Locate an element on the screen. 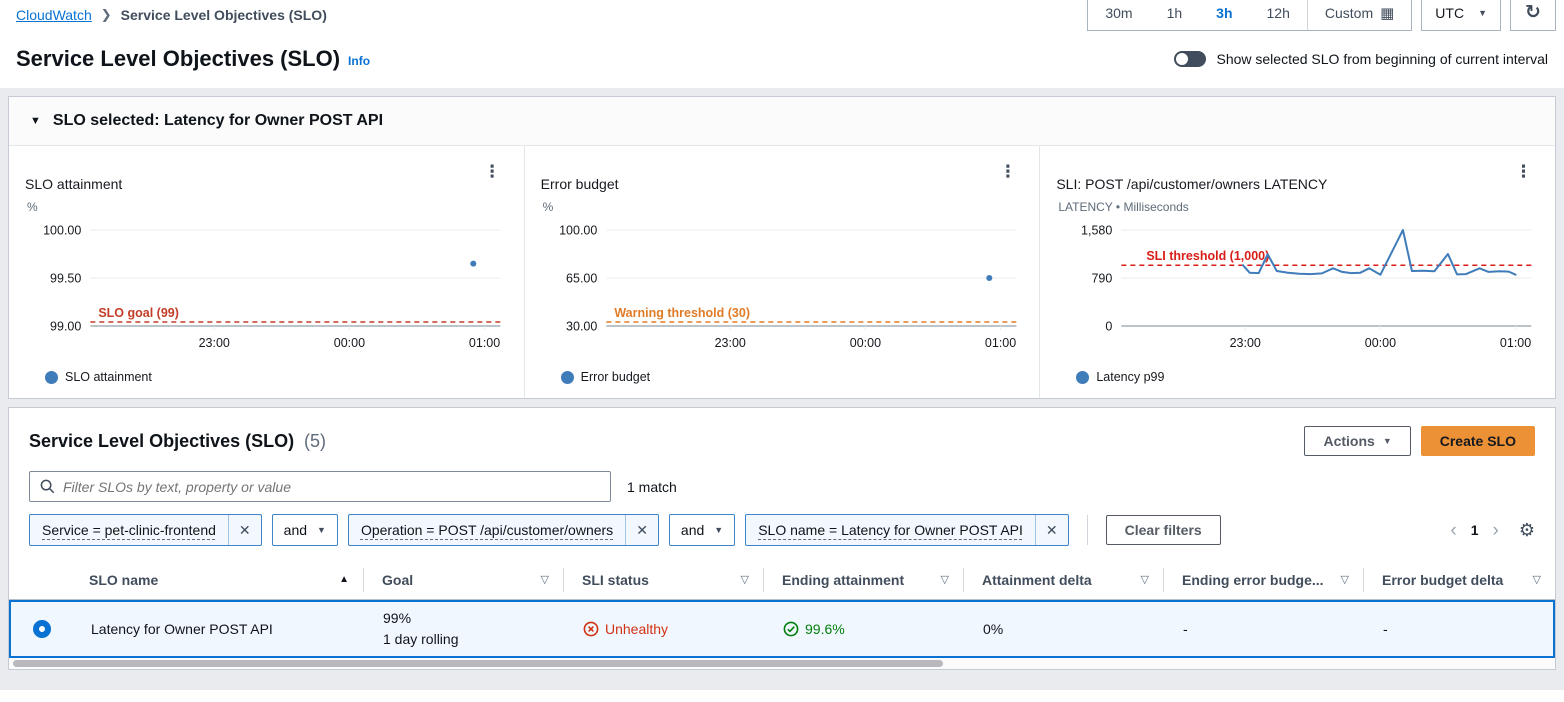  filter-chip-service: Service = pet-clinic-frontend ✕ is located at coordinates (145, 530).